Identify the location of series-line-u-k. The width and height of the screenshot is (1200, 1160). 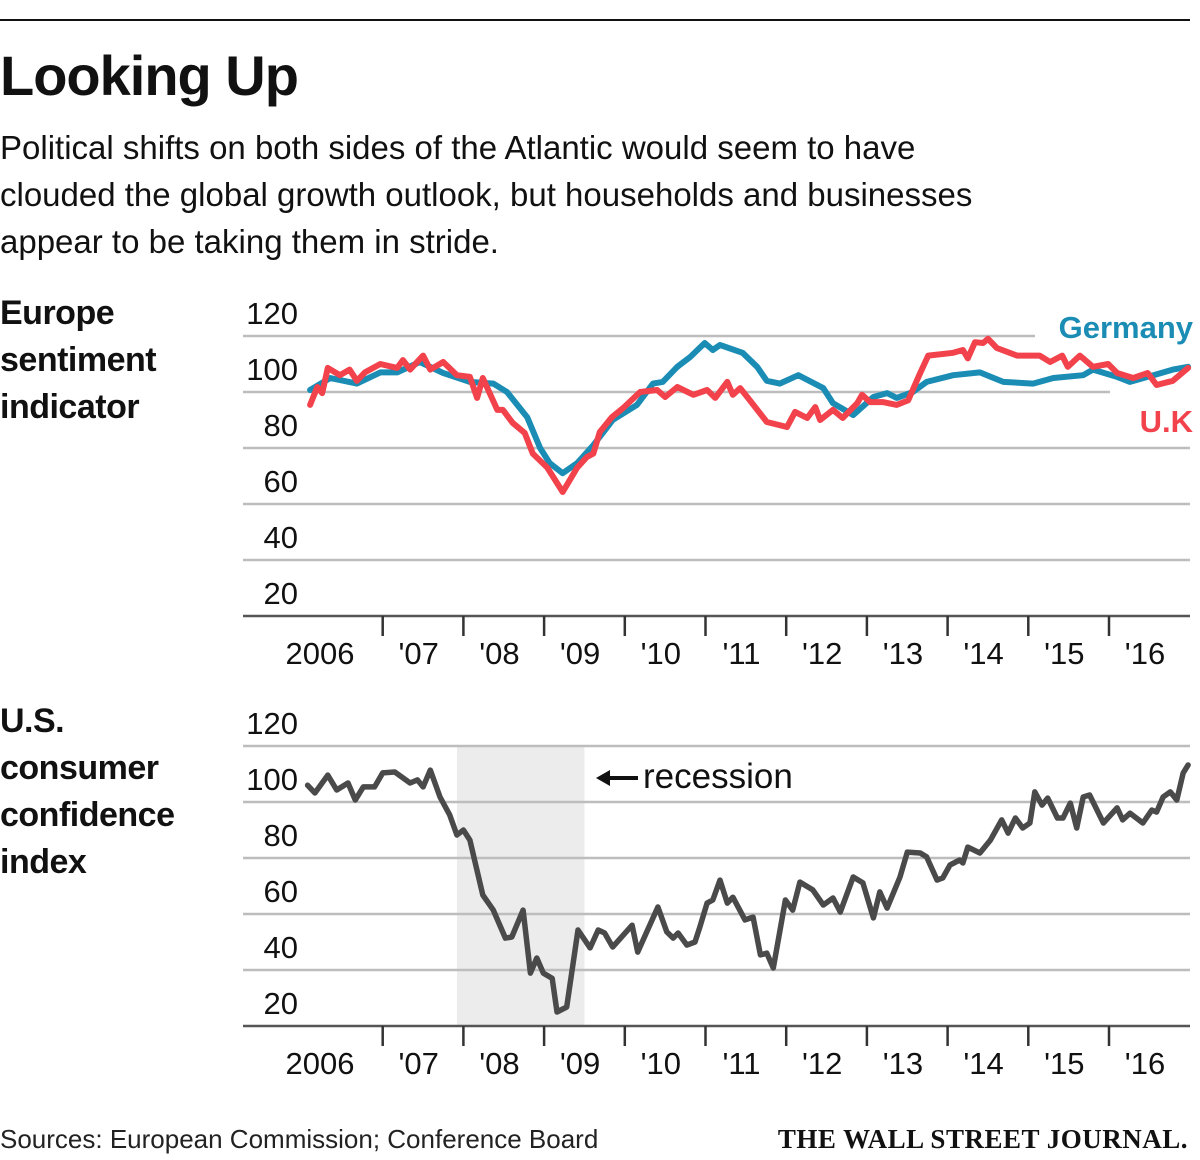
(749, 415).